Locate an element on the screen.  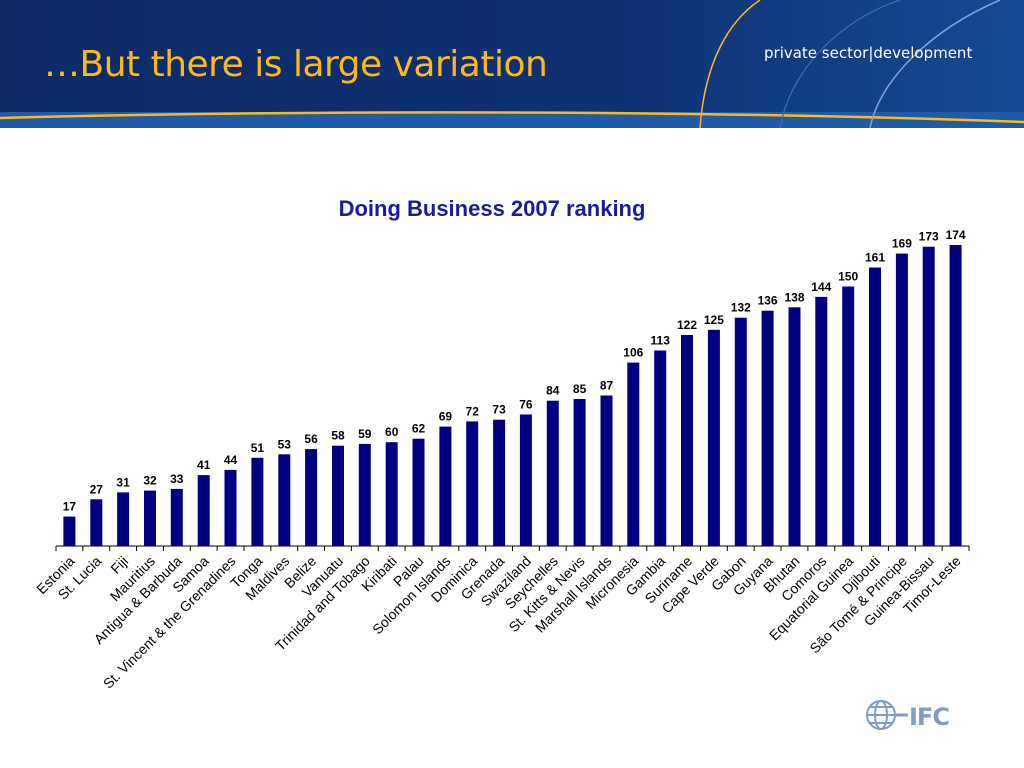
data-label: 73 is located at coordinates (499, 410).